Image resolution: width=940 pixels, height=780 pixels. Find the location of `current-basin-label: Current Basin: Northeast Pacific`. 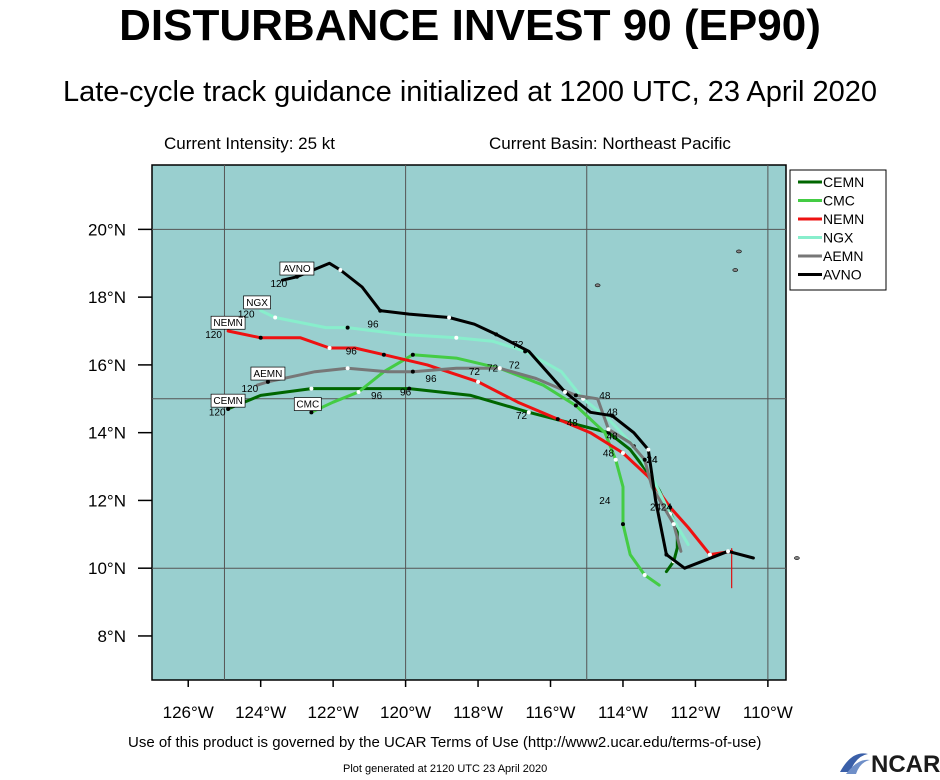

current-basin-label: Current Basin: Northeast Pacific is located at coordinates (610, 143).